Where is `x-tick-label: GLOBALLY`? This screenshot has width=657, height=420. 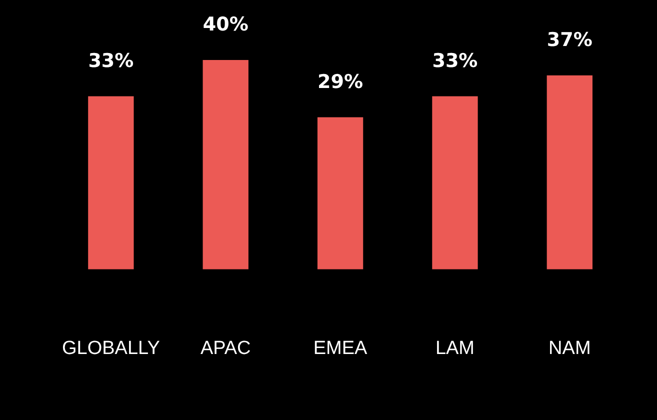 x-tick-label: GLOBALLY is located at coordinates (111, 348).